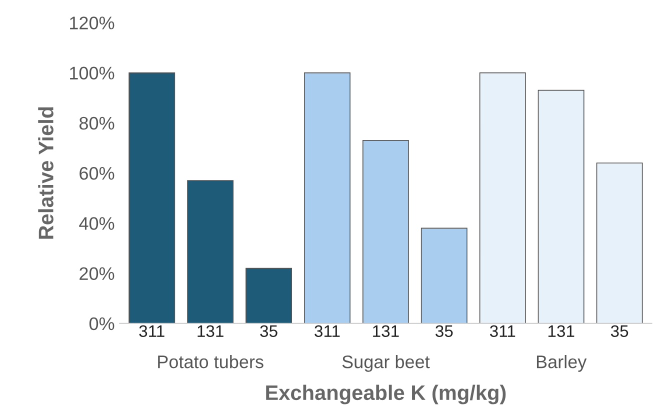  Describe the element at coordinates (211, 361) in the screenshot. I see `text: Potato tubers` at that location.